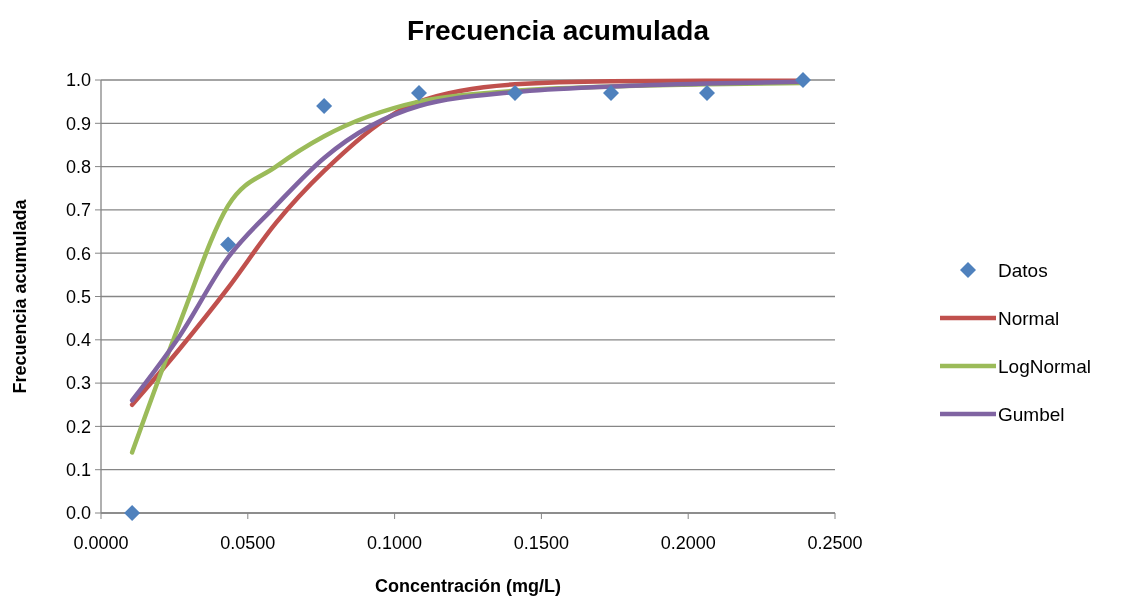 The image size is (1123, 604). I want to click on chart-title: Frecuencia acumulada, so click(558, 30).